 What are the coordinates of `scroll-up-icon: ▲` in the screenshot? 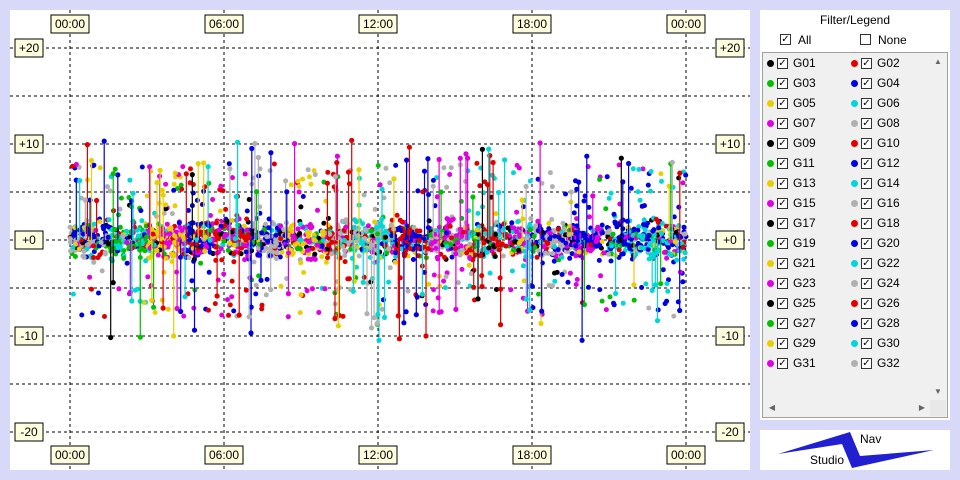 It's located at (938, 61).